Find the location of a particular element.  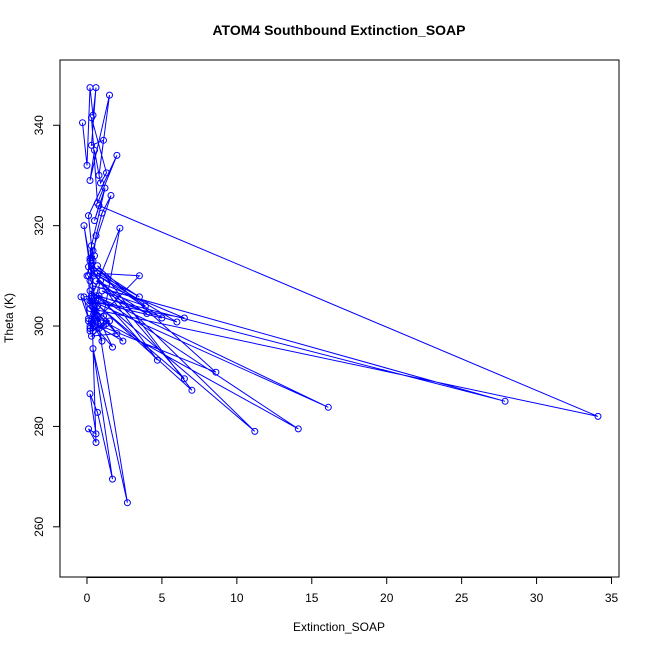

x-tick-label: 5 is located at coordinates (162, 598).